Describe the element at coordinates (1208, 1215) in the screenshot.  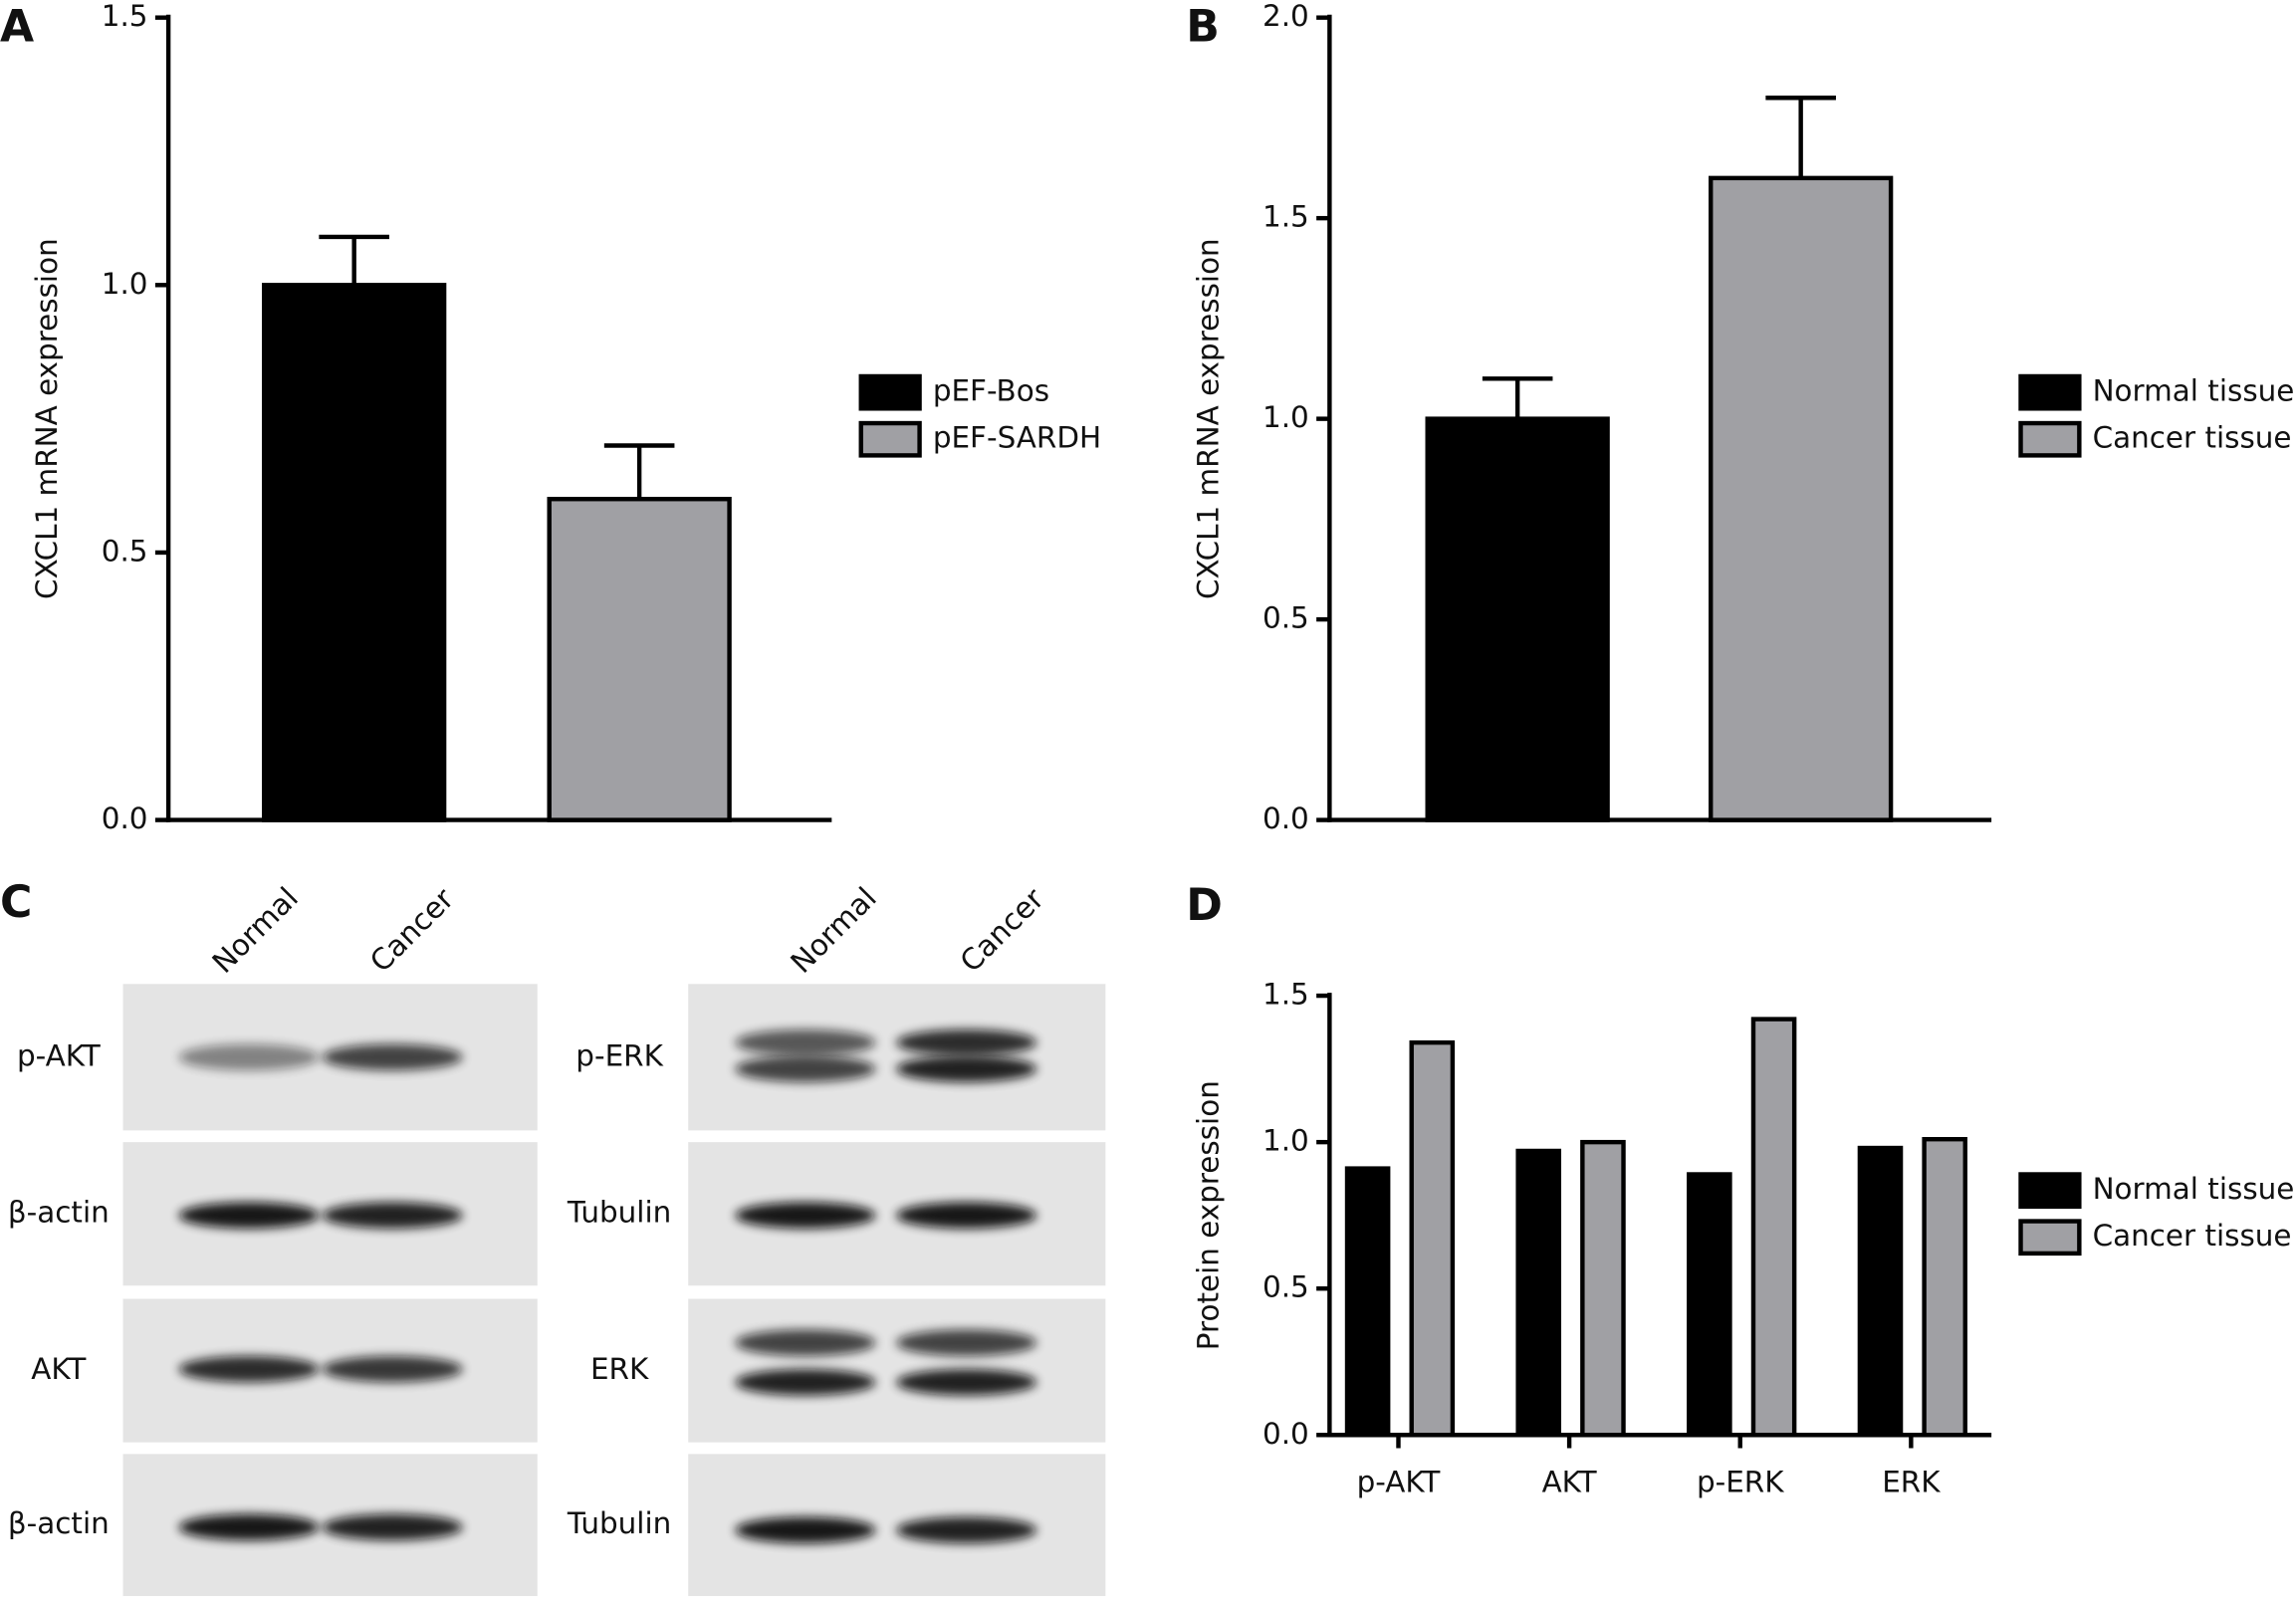
I see `y-axis-label: Protein expression` at that location.